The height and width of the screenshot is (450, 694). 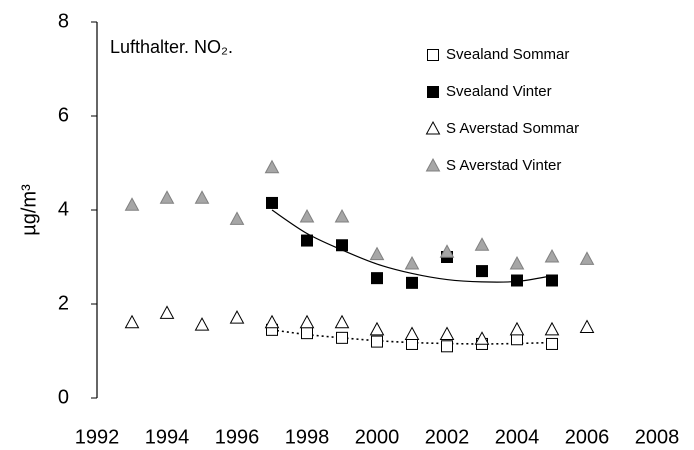 What do you see at coordinates (237, 437) in the screenshot?
I see `x-tick-label: 1996` at bounding box center [237, 437].